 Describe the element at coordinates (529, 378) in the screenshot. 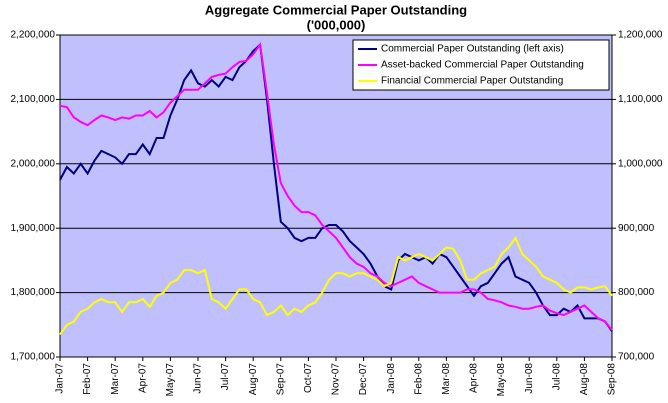

I see `x-tick-label: Jun-08` at that location.